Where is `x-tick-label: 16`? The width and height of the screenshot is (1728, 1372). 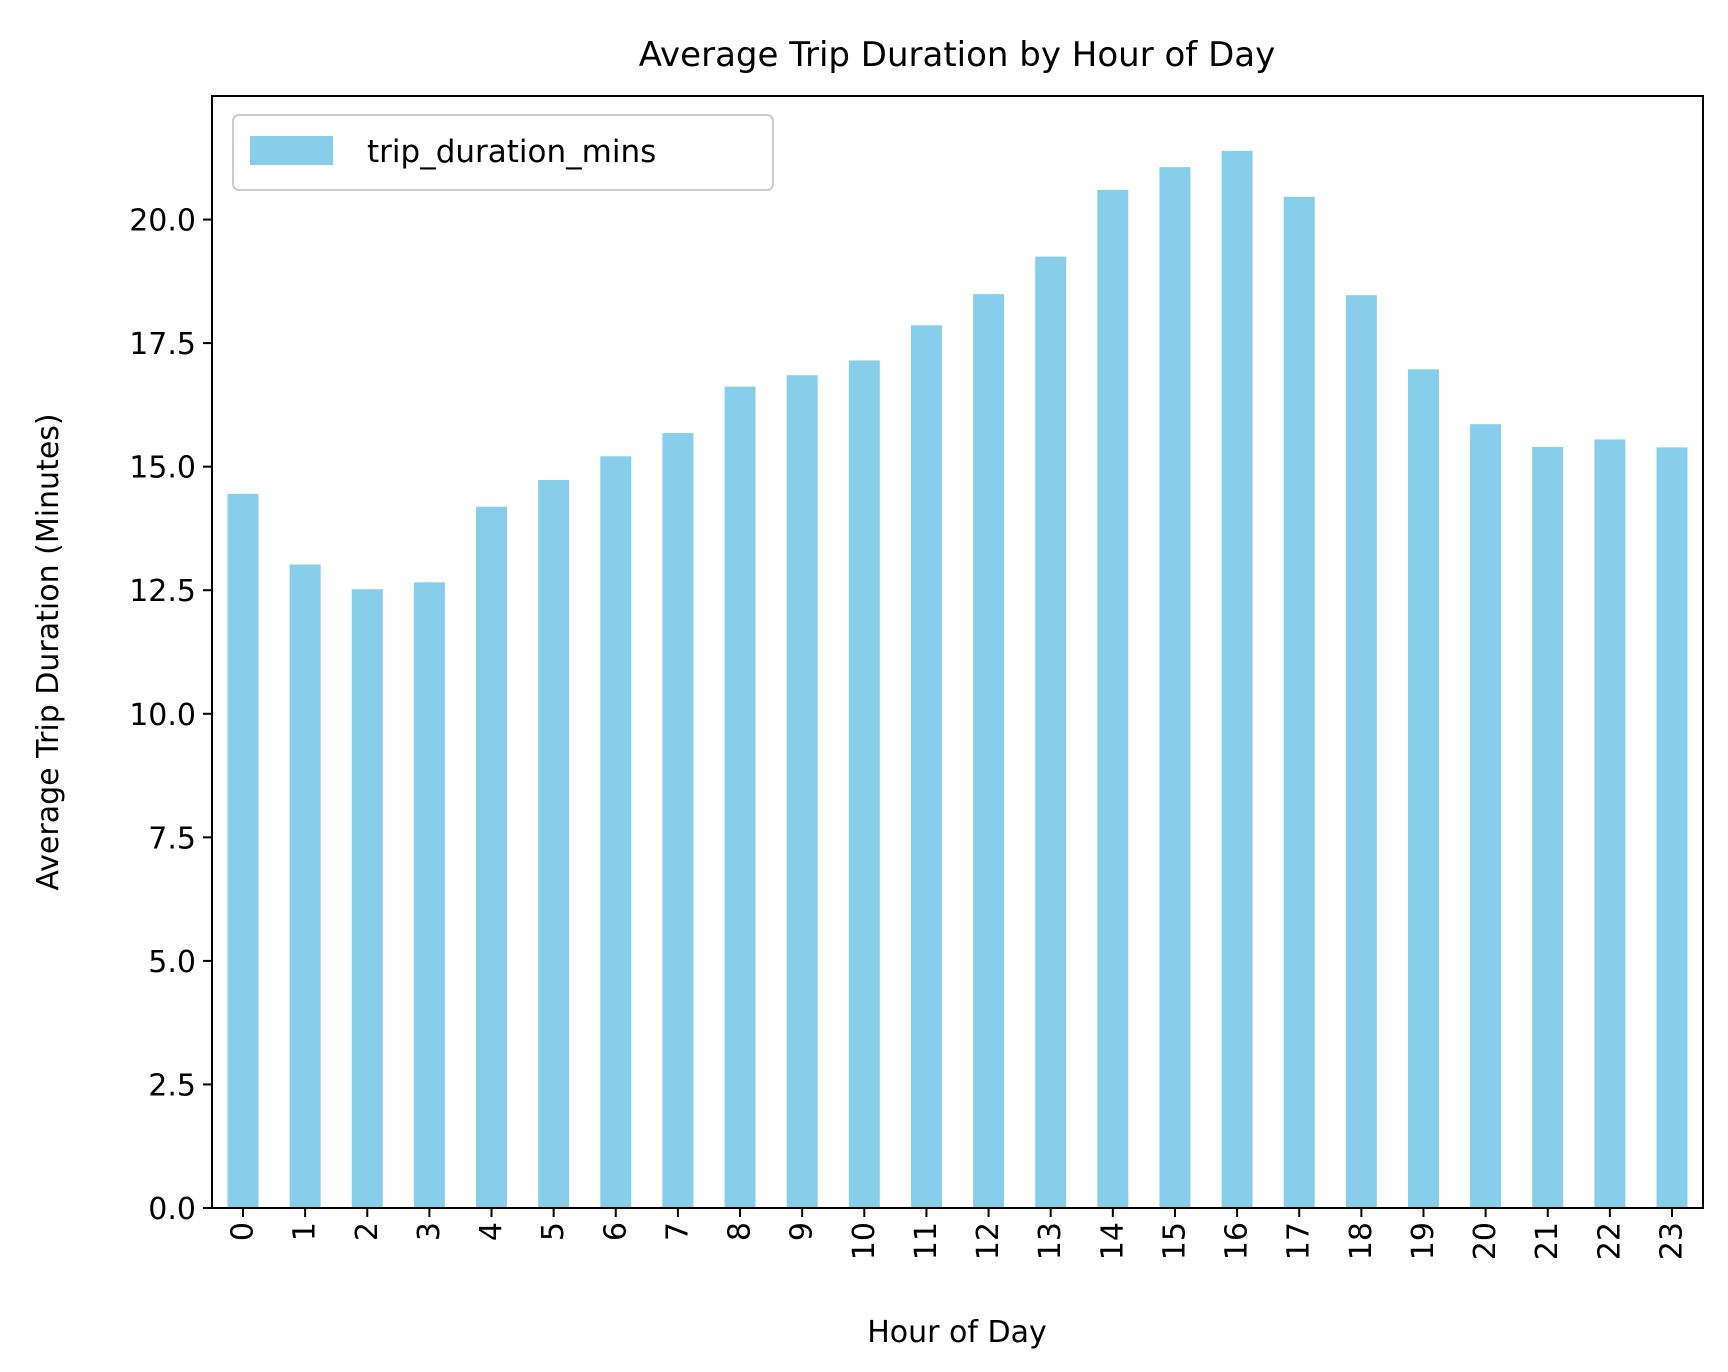
x-tick-label: 16 is located at coordinates (1237, 1241).